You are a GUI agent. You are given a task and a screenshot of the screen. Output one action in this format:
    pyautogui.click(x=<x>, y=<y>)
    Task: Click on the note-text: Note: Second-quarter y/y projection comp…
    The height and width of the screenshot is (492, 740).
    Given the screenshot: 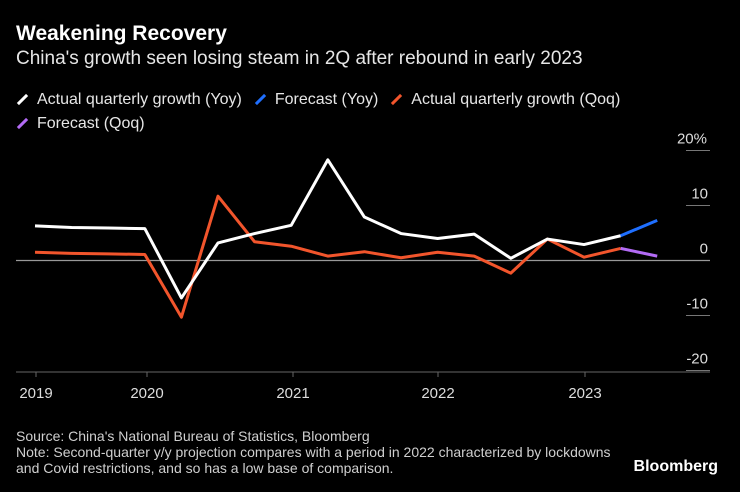 What is the action you would take?
    pyautogui.click(x=313, y=460)
    